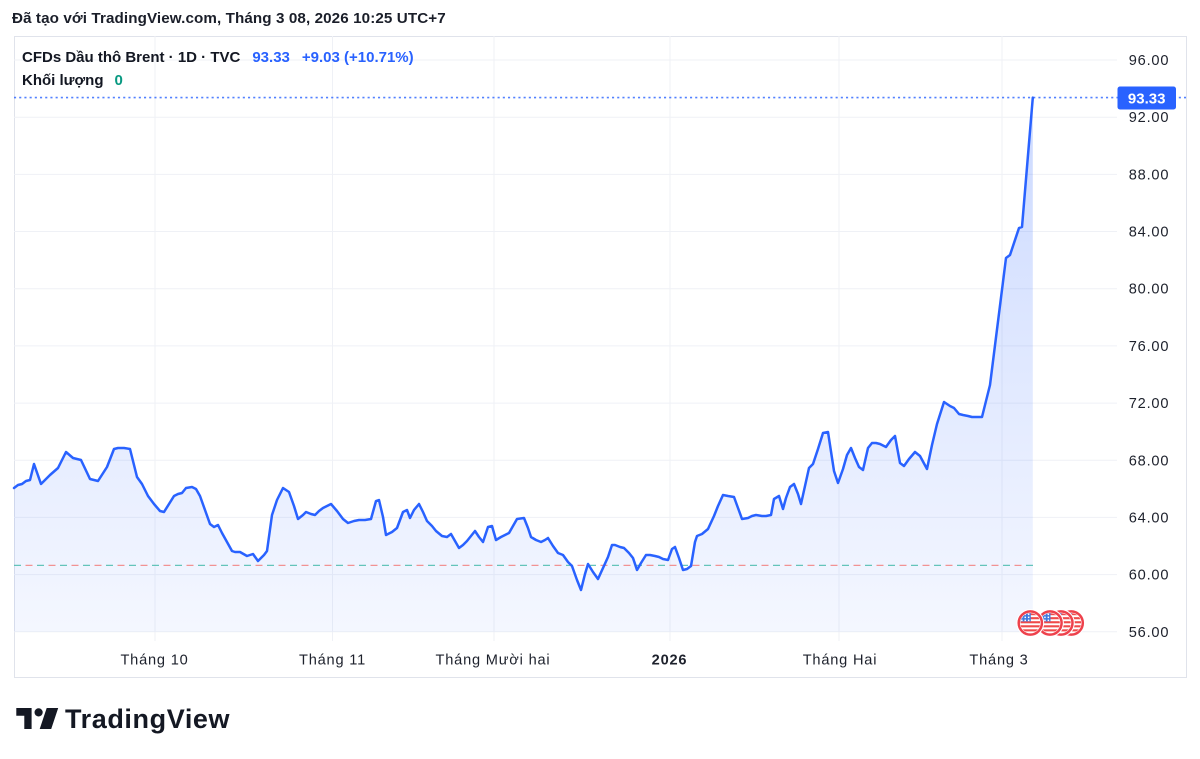 Image resolution: width=1200 pixels, height=759 pixels. What do you see at coordinates (998, 661) in the screenshot?
I see `svg-text: Tháng 3` at bounding box center [998, 661].